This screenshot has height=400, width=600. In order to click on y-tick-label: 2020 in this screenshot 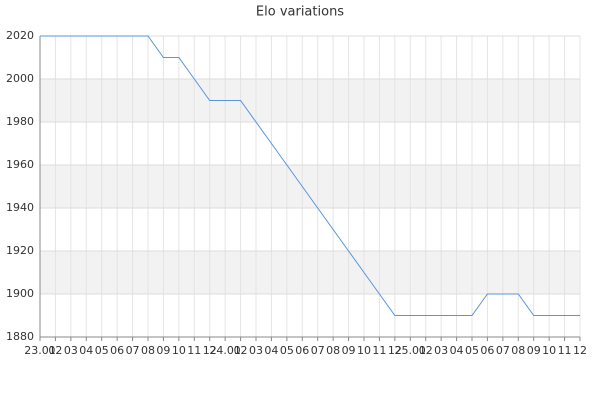, I will do `click(20, 35)`.